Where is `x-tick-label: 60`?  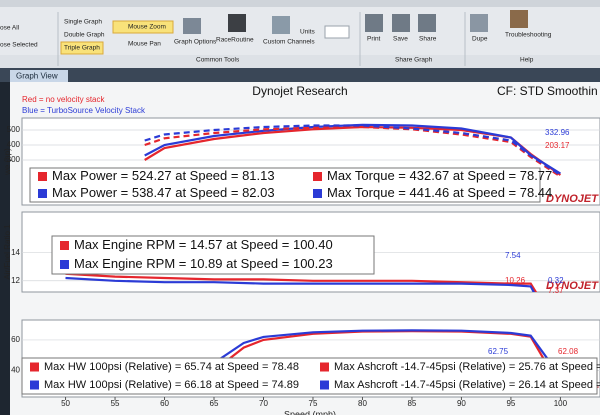 x-tick-label: 60 is located at coordinates (164, 403).